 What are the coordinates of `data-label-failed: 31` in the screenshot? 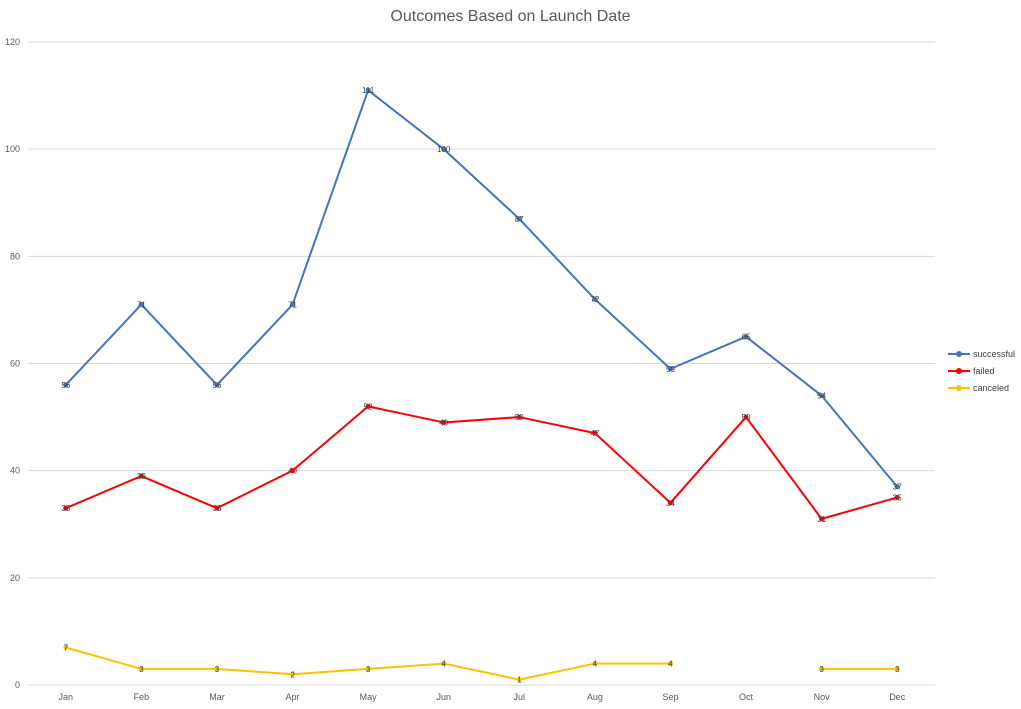 It's located at (821, 519).